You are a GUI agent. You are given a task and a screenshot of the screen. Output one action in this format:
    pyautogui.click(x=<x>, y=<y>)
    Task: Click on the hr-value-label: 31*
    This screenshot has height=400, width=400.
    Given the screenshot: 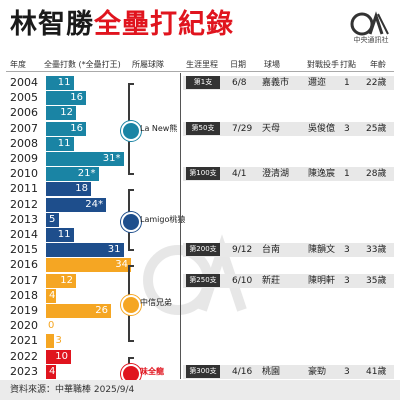 What is the action you would take?
    pyautogui.click(x=111, y=158)
    